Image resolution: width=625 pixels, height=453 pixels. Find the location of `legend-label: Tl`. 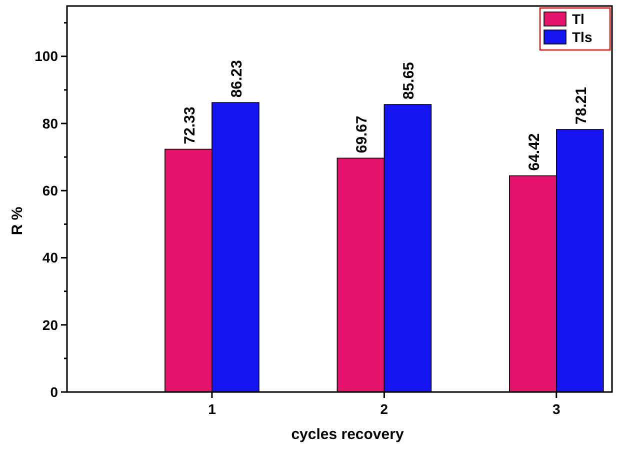

legend-label: Tl is located at coordinates (578, 18).